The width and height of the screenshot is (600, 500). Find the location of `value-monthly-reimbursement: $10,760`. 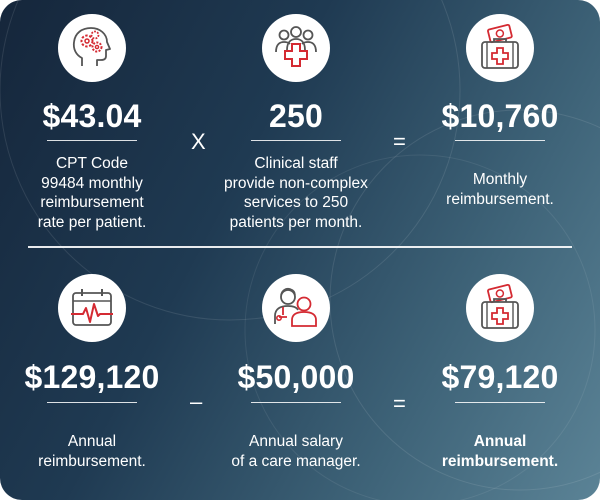

value-monthly-reimbursement: $10,760 is located at coordinates (500, 116).